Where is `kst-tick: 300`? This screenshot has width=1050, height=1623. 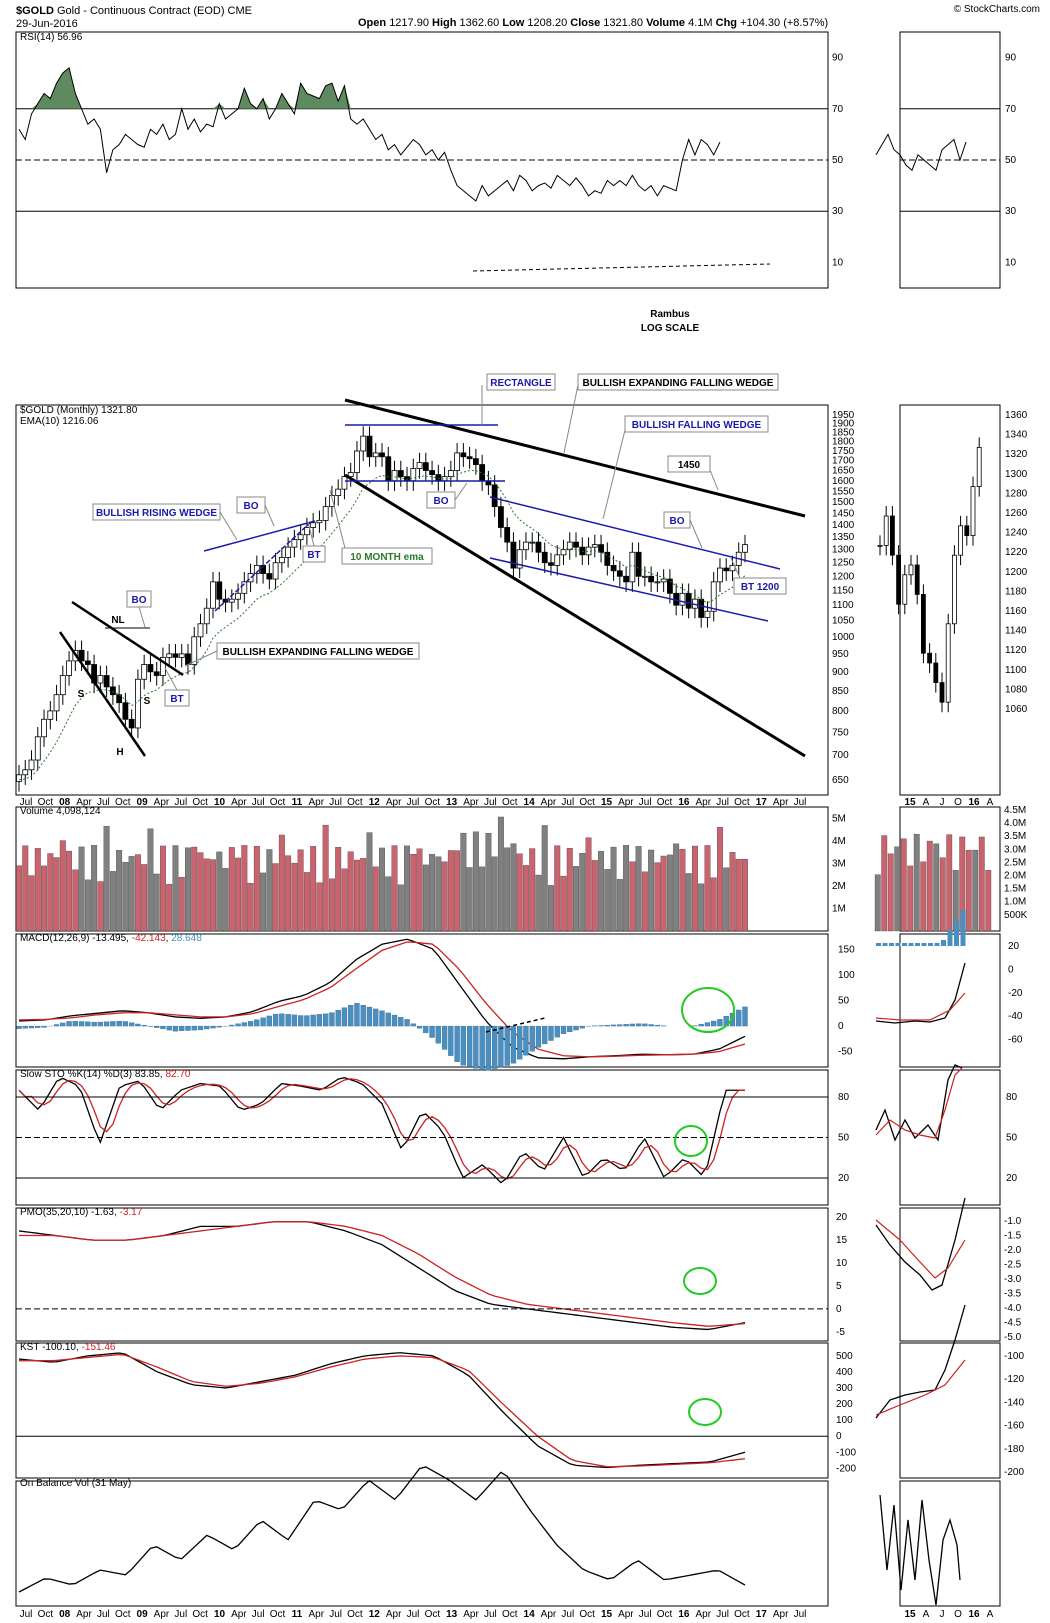
kst-tick: 300 is located at coordinates (844, 1388).